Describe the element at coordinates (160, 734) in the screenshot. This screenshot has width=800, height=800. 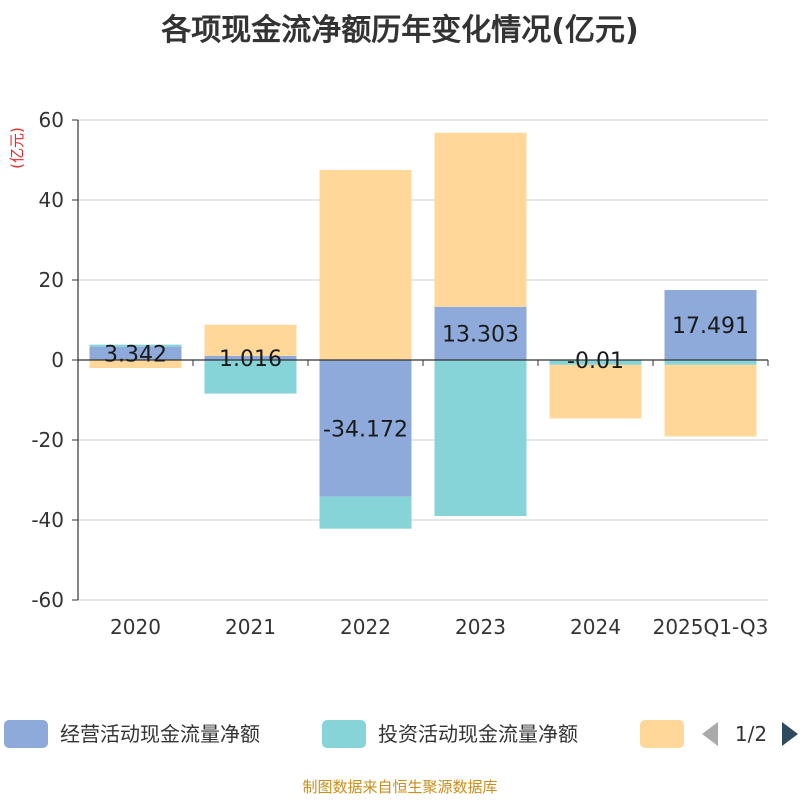
I see `legend-label: 经营活动现金流量净额` at that location.